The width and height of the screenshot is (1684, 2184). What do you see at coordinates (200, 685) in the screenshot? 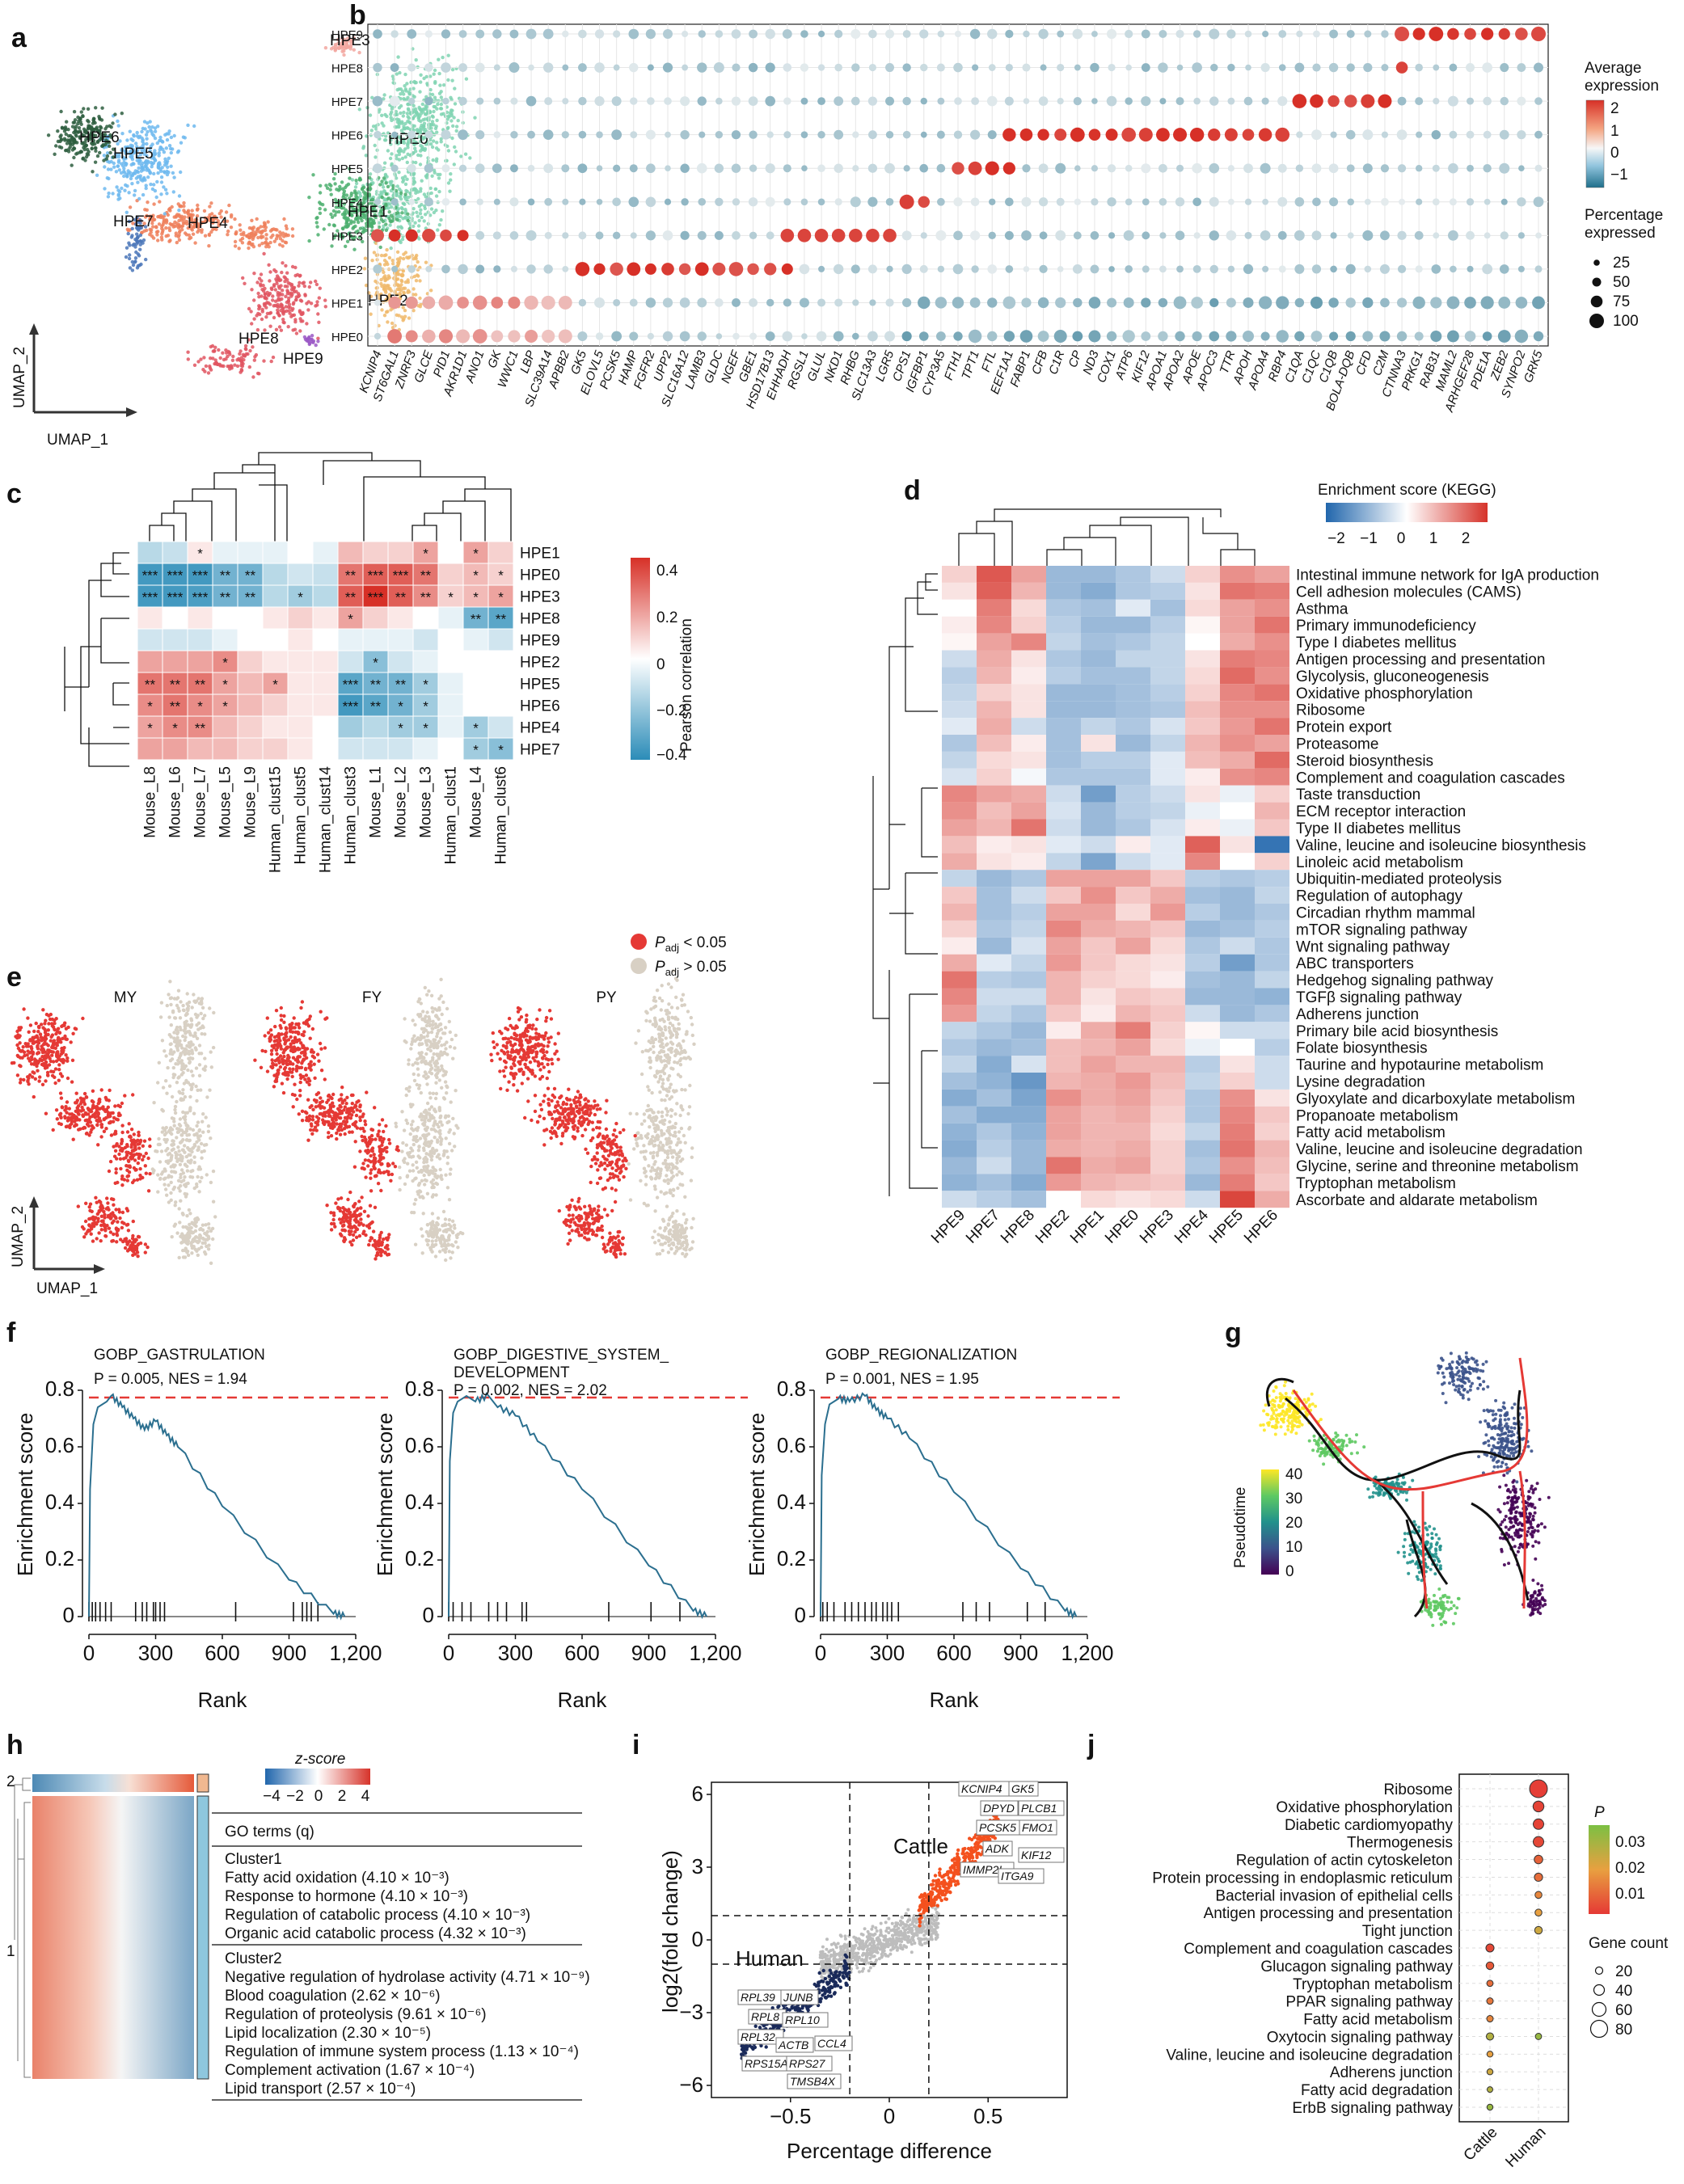
I see `c-star: **` at bounding box center [200, 685].